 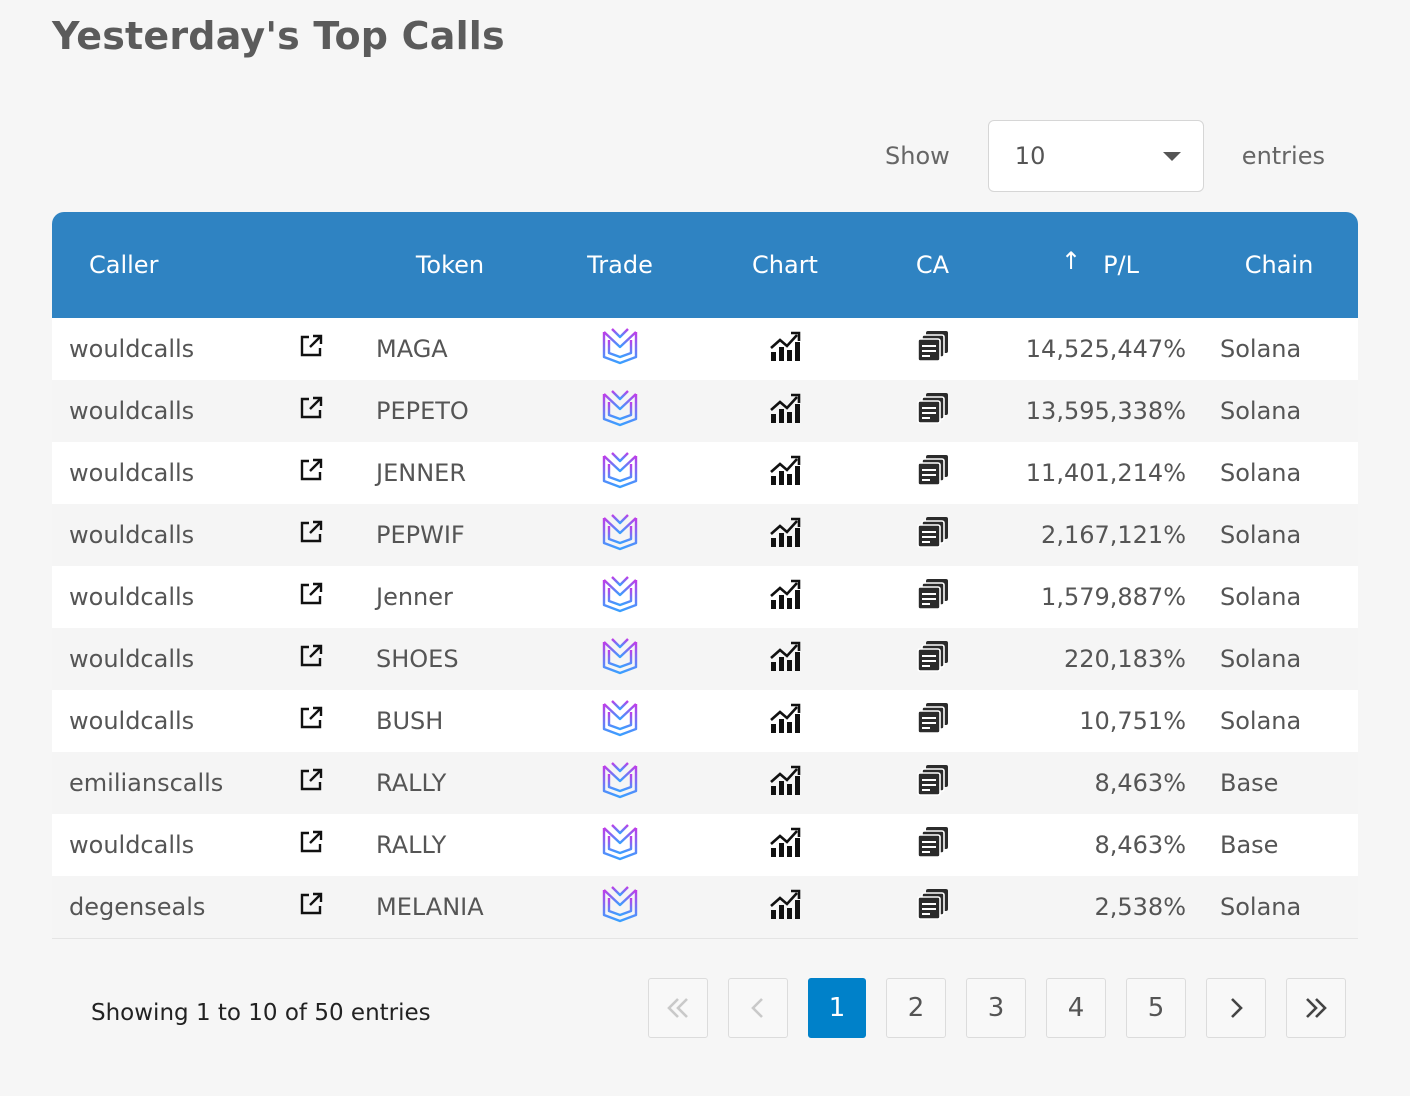 What do you see at coordinates (1316, 1008) in the screenshot?
I see `last-page-button` at bounding box center [1316, 1008].